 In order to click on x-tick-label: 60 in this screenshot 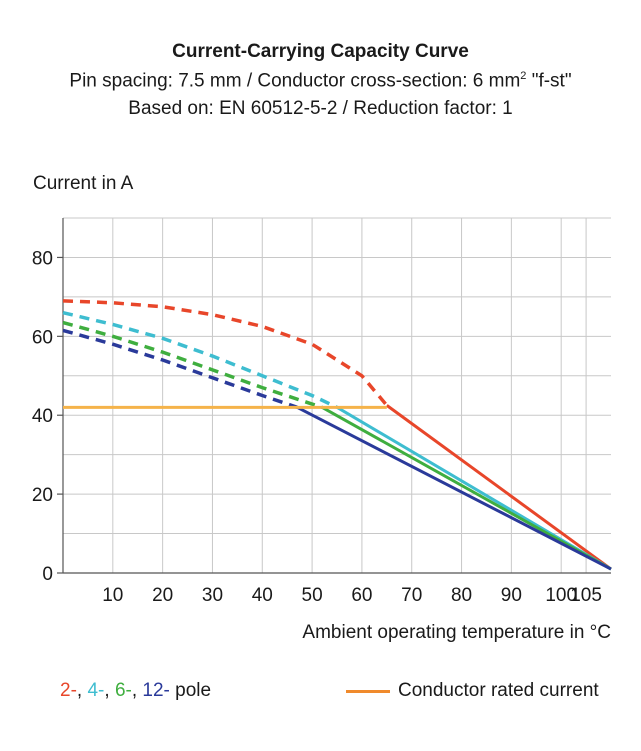, I will do `click(361, 595)`.